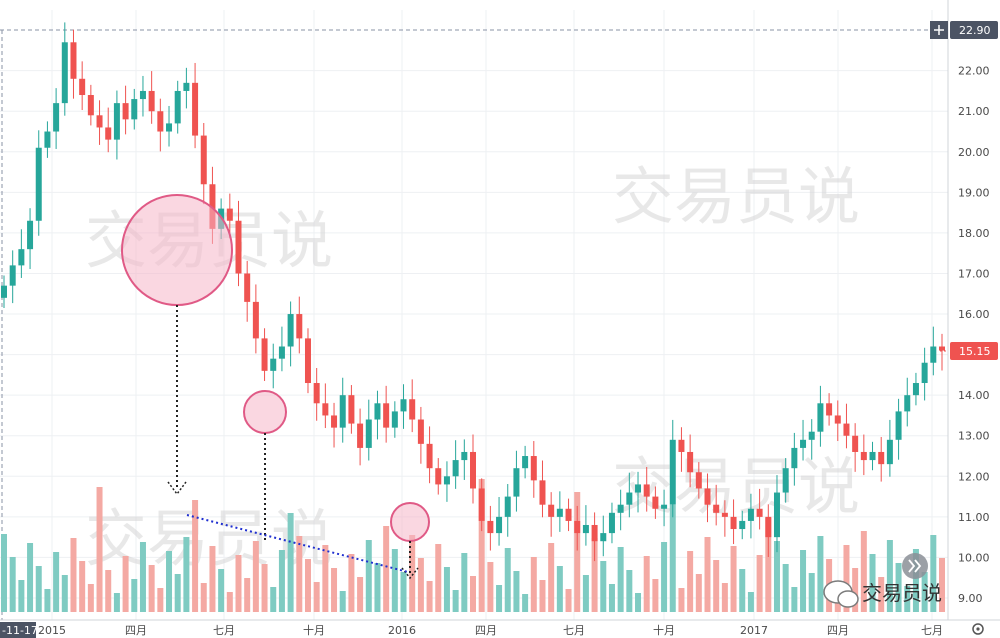 The image size is (1000, 638). What do you see at coordinates (974, 111) in the screenshot?
I see `y-tick-label: 21.00` at bounding box center [974, 111].